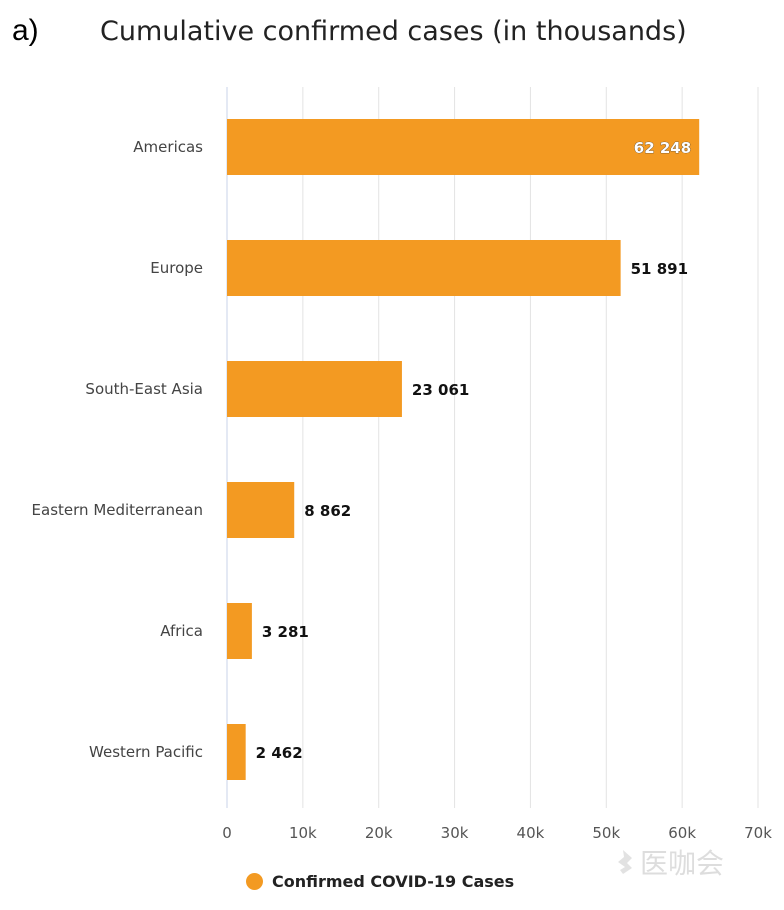  I want to click on data-label: 8 862, so click(327, 511).